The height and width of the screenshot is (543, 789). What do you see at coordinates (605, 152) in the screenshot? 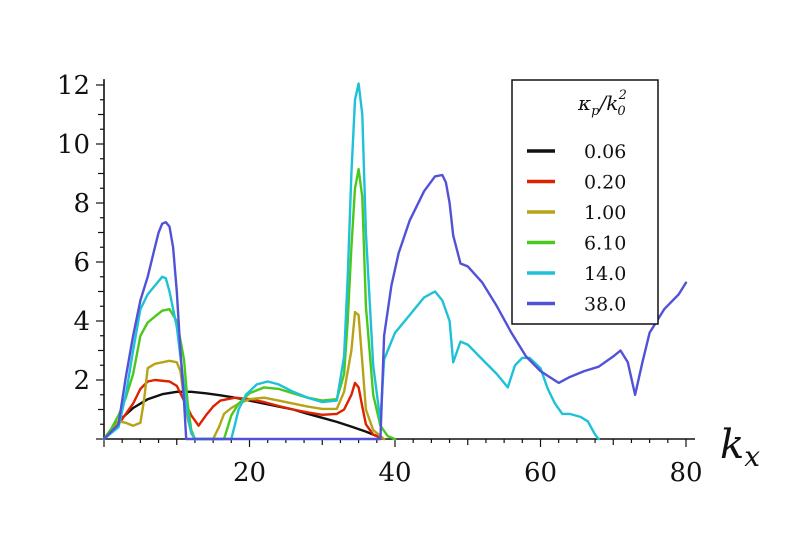
I see `legend-label-0: 0.06` at bounding box center [605, 152].